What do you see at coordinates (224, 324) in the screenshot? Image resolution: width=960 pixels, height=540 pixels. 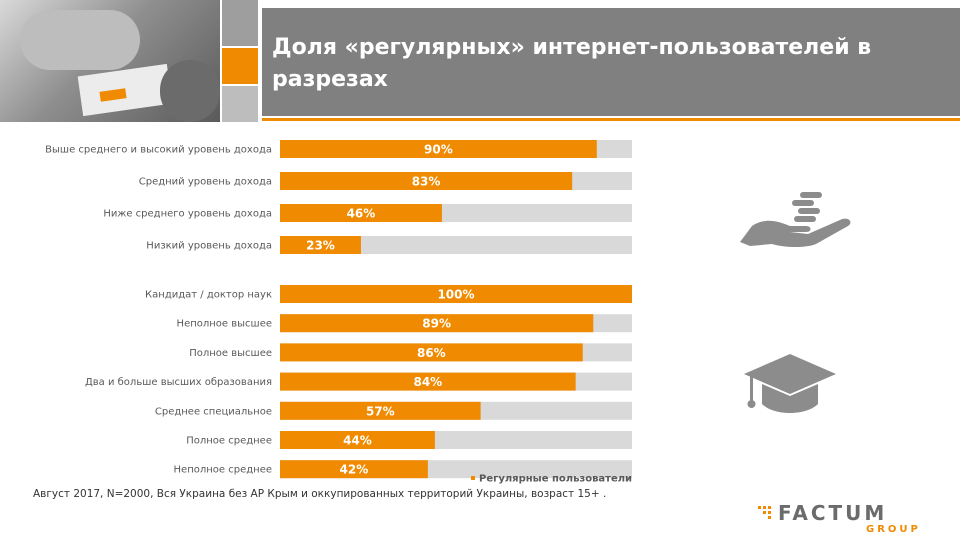 I see `category-label: Неполное высшее` at bounding box center [224, 324].